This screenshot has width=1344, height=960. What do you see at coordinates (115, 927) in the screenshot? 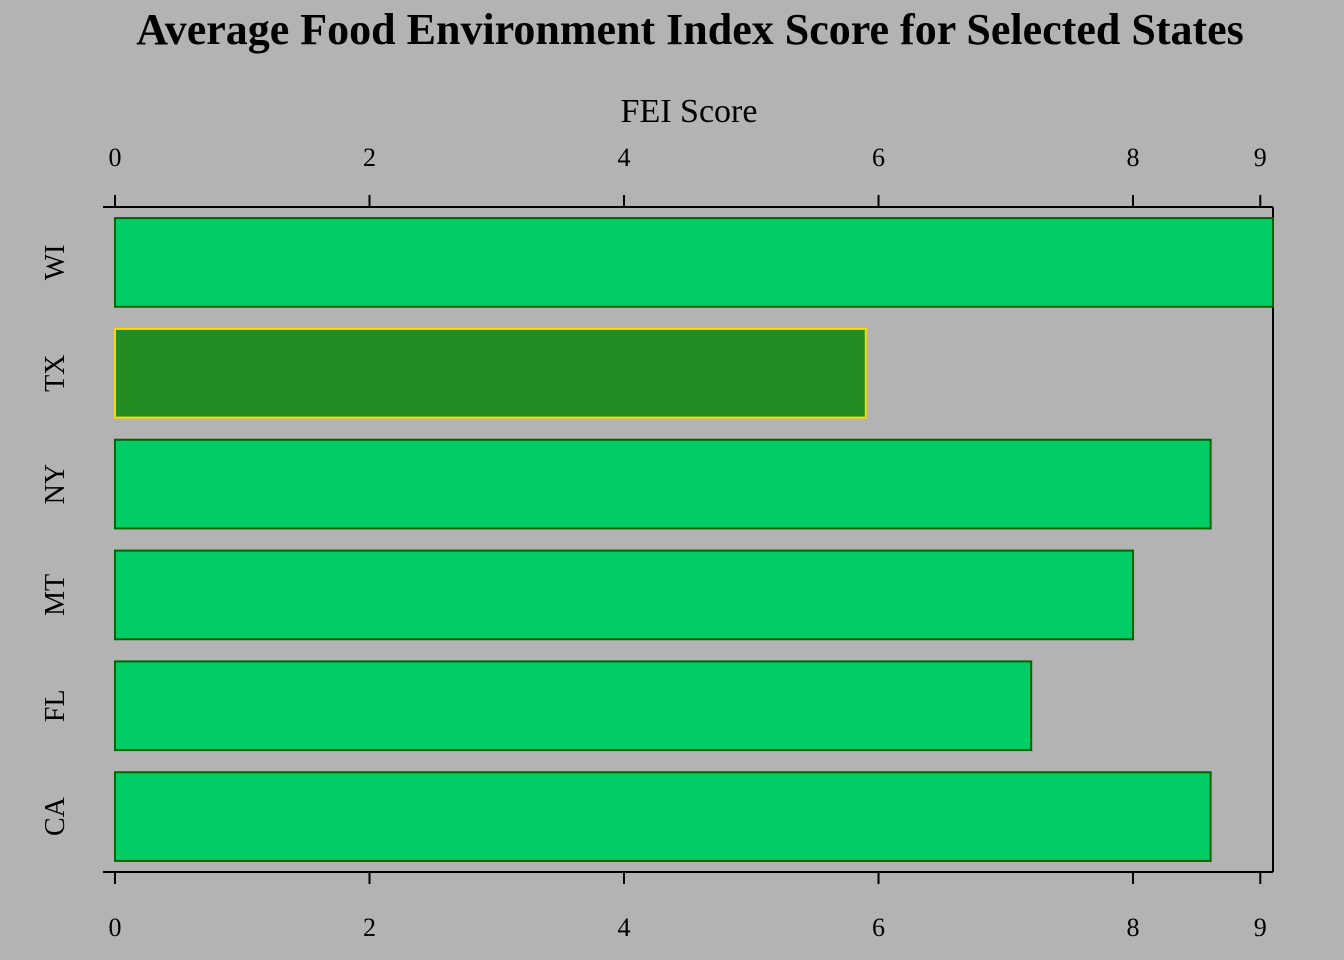
I see `bottom-axis-tick-label-0: 0` at bounding box center [115, 927].